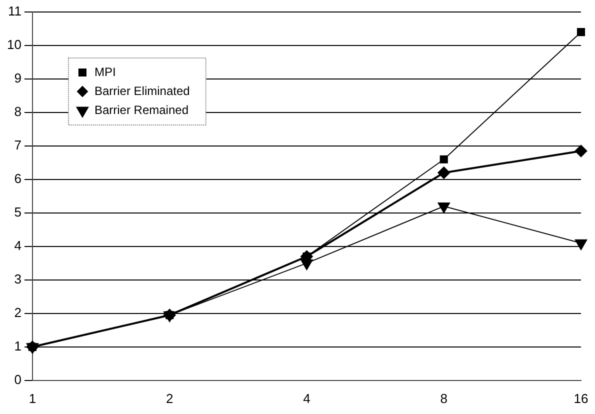 Image resolution: width=595 pixels, height=414 pixels. Describe the element at coordinates (18, 312) in the screenshot. I see `y-tick-label: 2` at that location.